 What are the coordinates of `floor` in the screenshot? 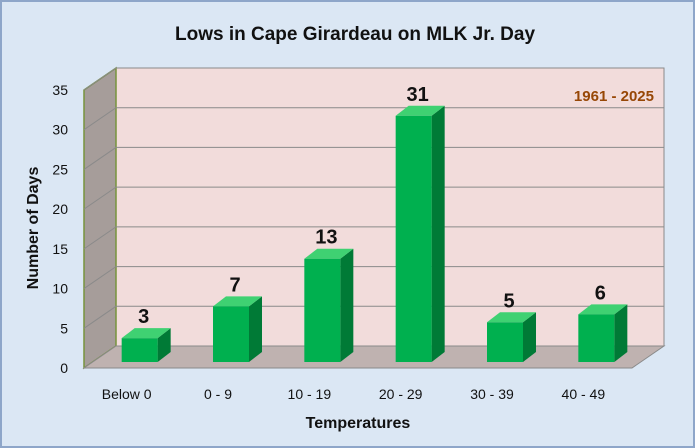 It's located at (374, 357).